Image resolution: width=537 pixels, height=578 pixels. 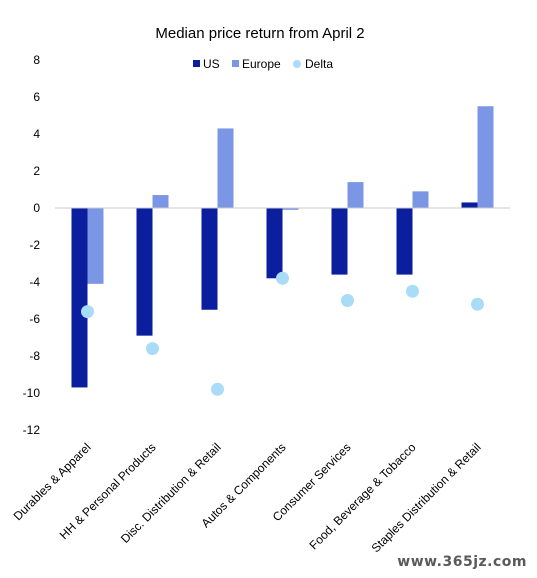 What do you see at coordinates (363, 496) in the screenshot?
I see `x-tick-label: Food, Beverage & Tobacco` at bounding box center [363, 496].